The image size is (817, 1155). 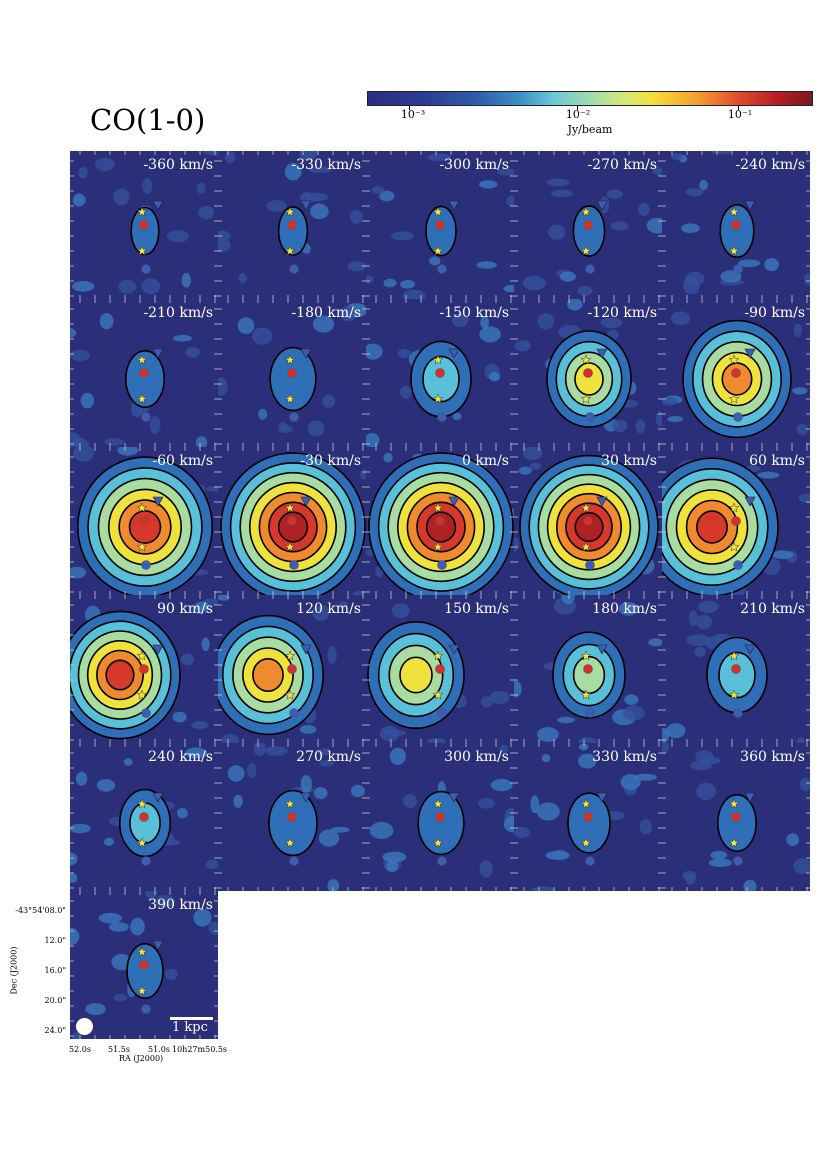 I want to click on dec-tick-label: 20.0", so click(x=55, y=1000).